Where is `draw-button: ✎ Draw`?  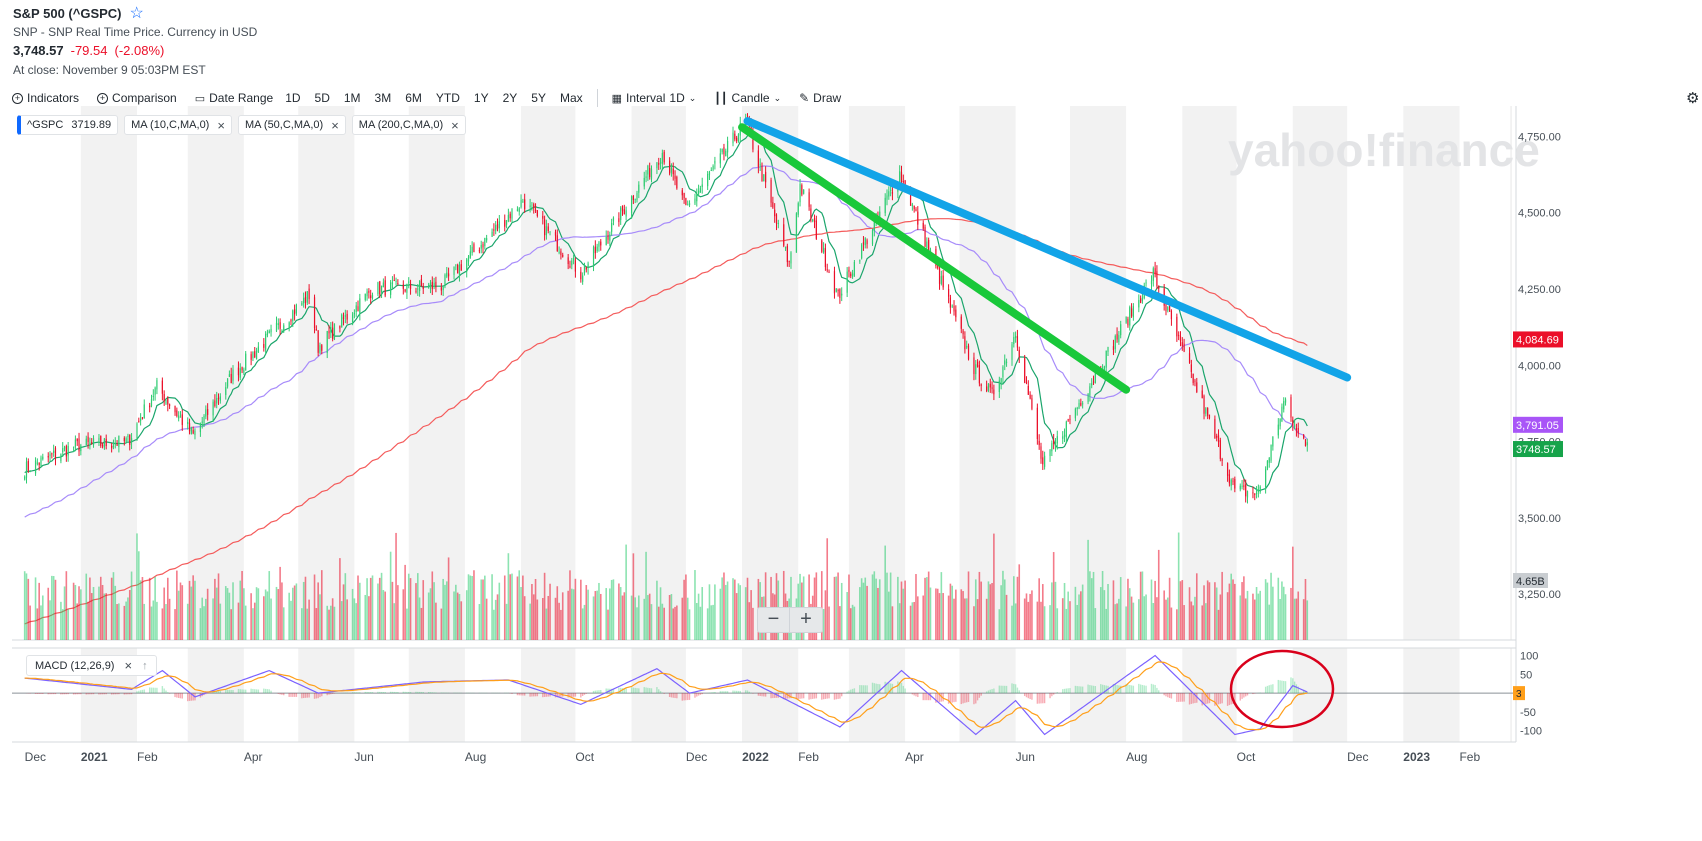
draw-button: ✎ Draw is located at coordinates (820, 98).